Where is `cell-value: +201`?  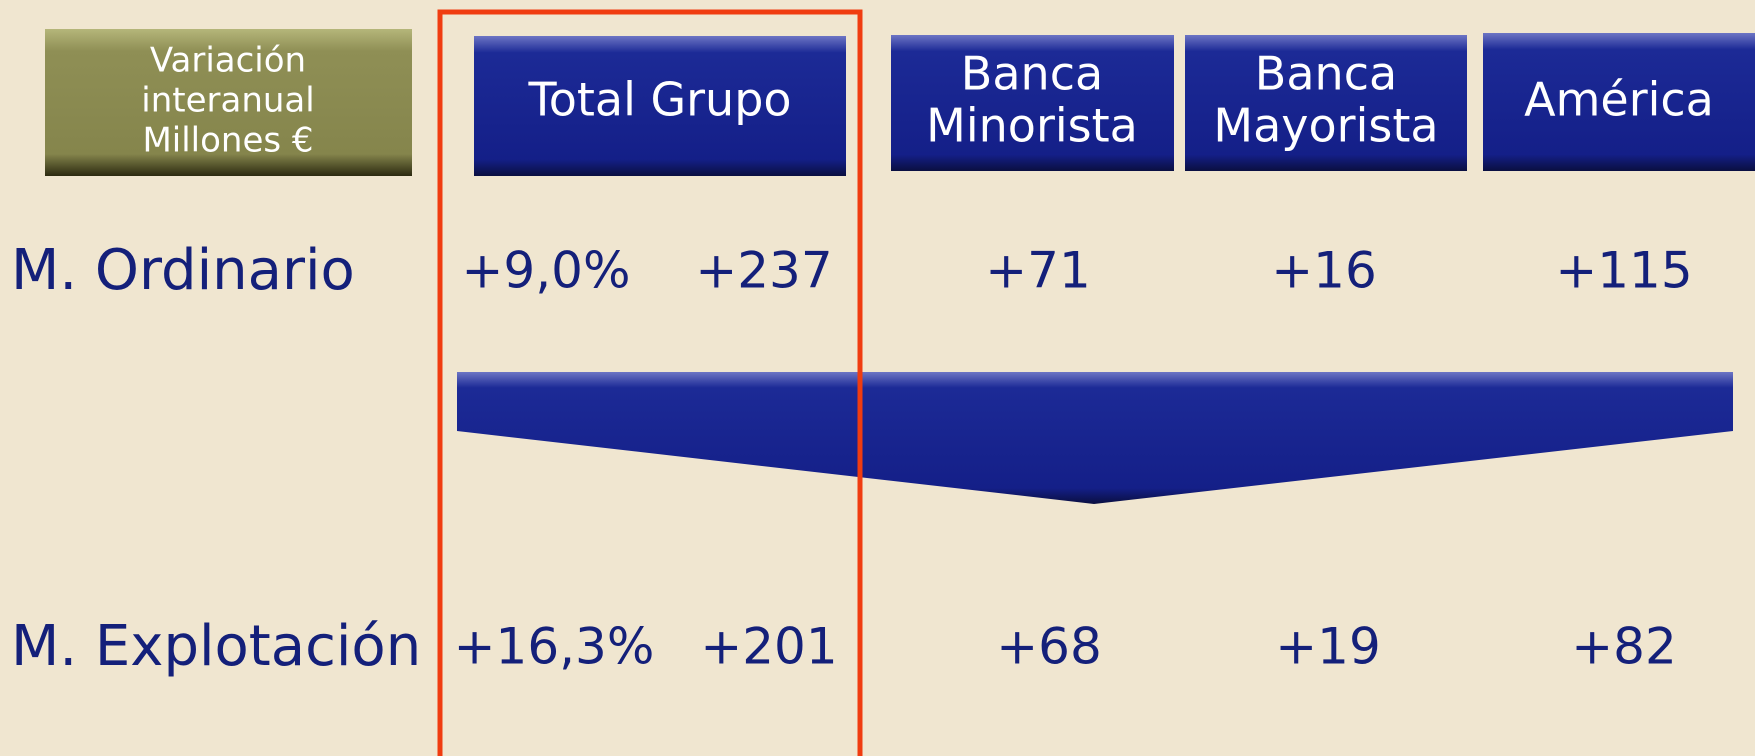
cell-value: +201 is located at coordinates (768, 647).